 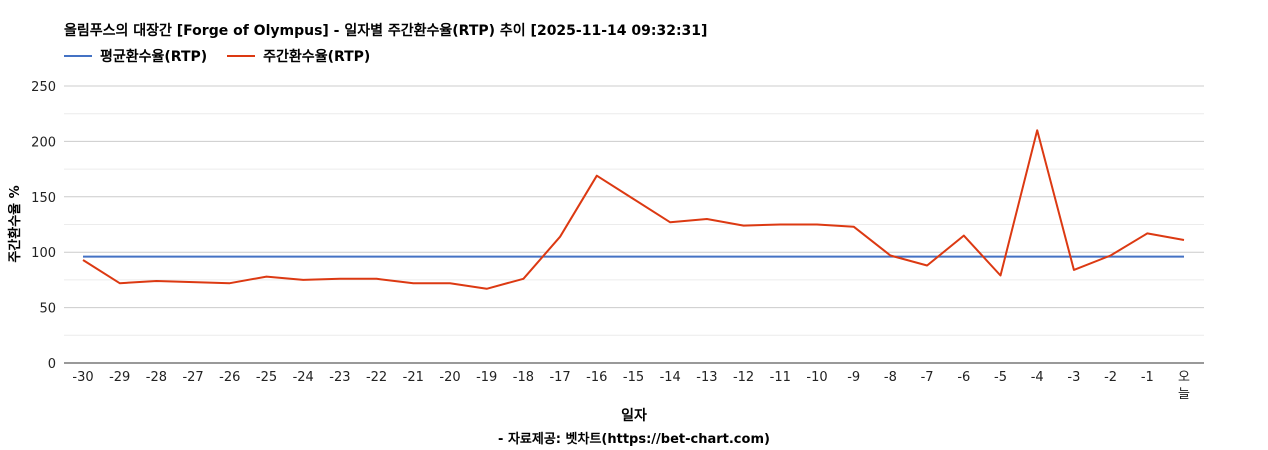 I want to click on legend-swatch-weekly, so click(x=241, y=56).